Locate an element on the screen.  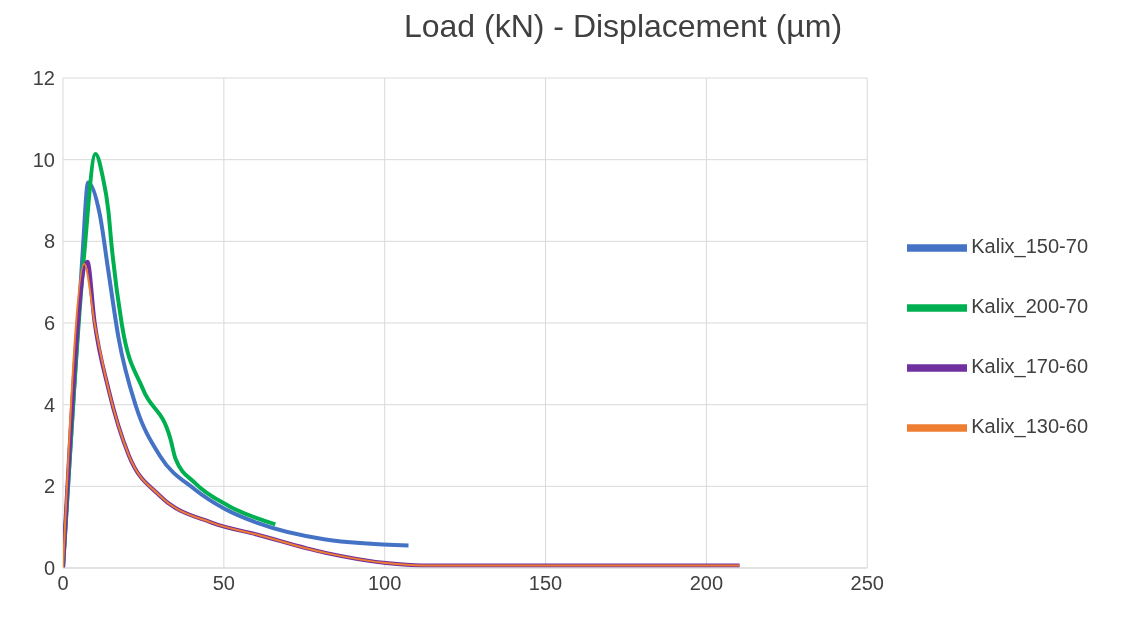
x-tick-label: 0 is located at coordinates (63, 583).